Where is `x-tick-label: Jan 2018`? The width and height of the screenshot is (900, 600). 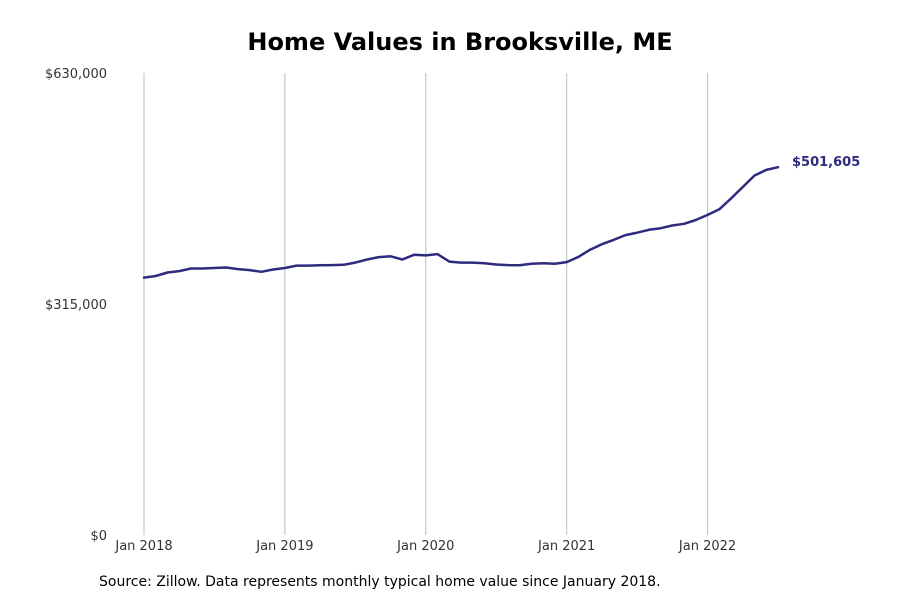 x-tick-label: Jan 2018 is located at coordinates (143, 546).